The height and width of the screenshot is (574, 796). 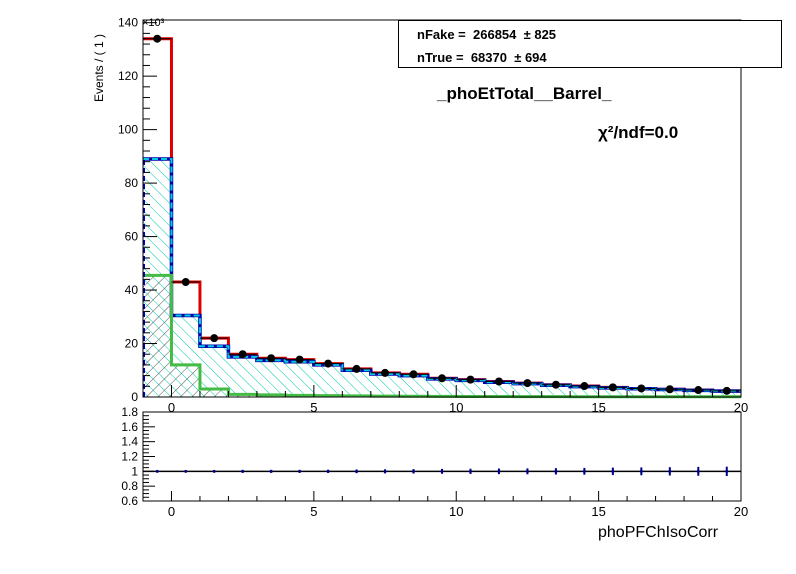 What do you see at coordinates (132, 290) in the screenshot?
I see `y-tick-label: 40` at bounding box center [132, 290].